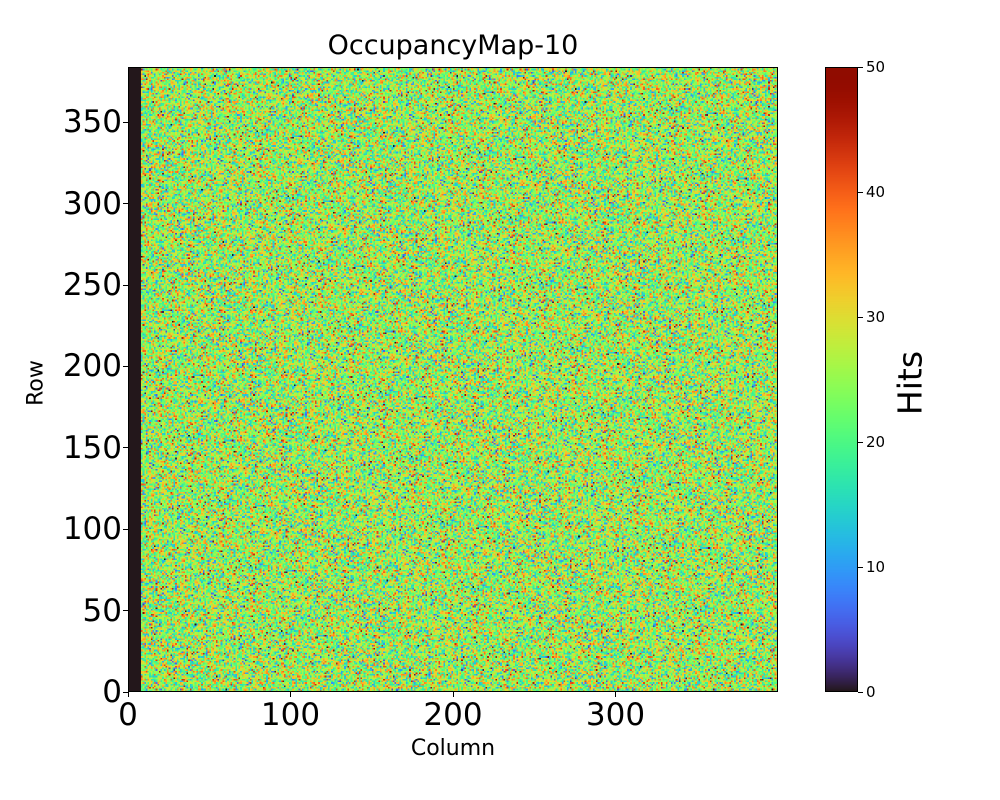 The height and width of the screenshot is (800, 1000). Describe the element at coordinates (876, 317) in the screenshot. I see `colorbar-tick-label: 30` at that location.